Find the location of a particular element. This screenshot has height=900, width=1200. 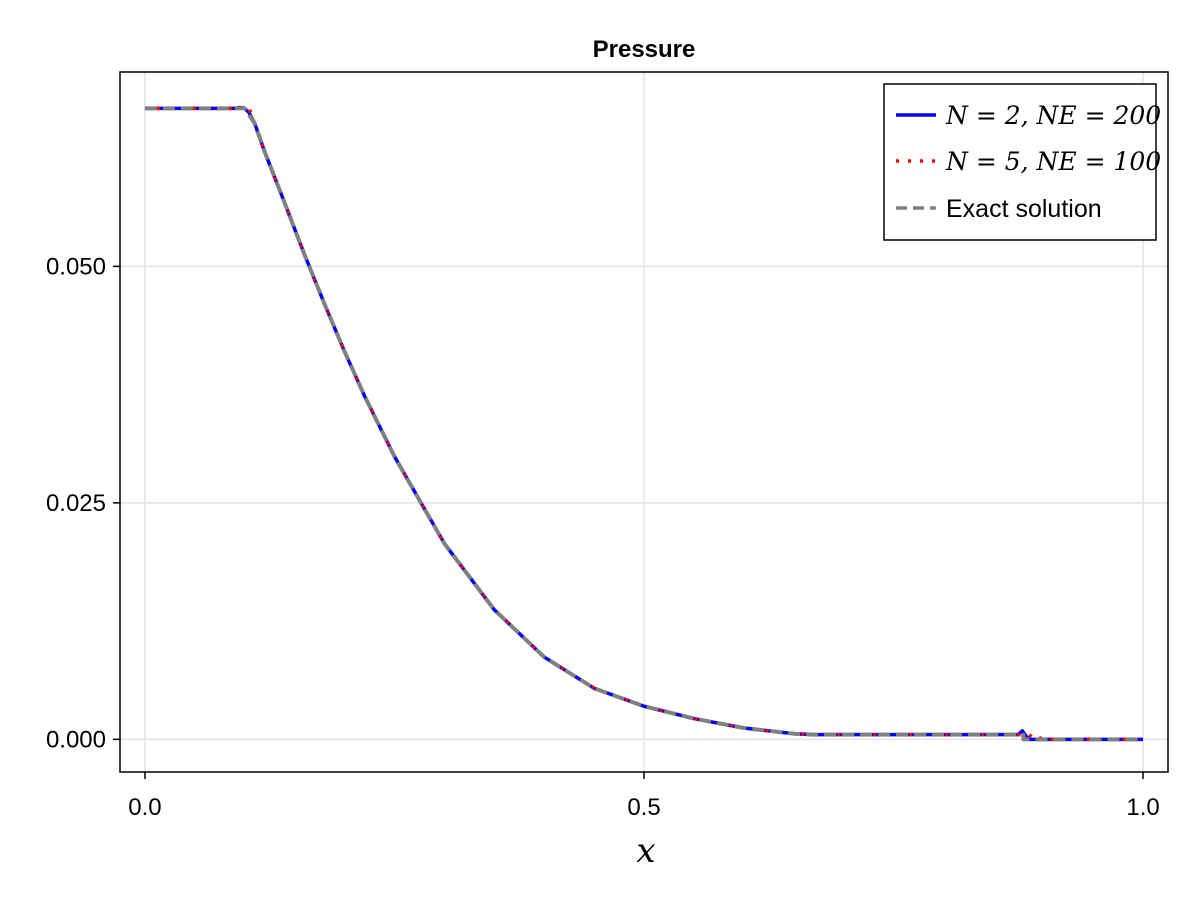

legend-label-n2: N = 2, NE = 200 is located at coordinates (1053, 115).